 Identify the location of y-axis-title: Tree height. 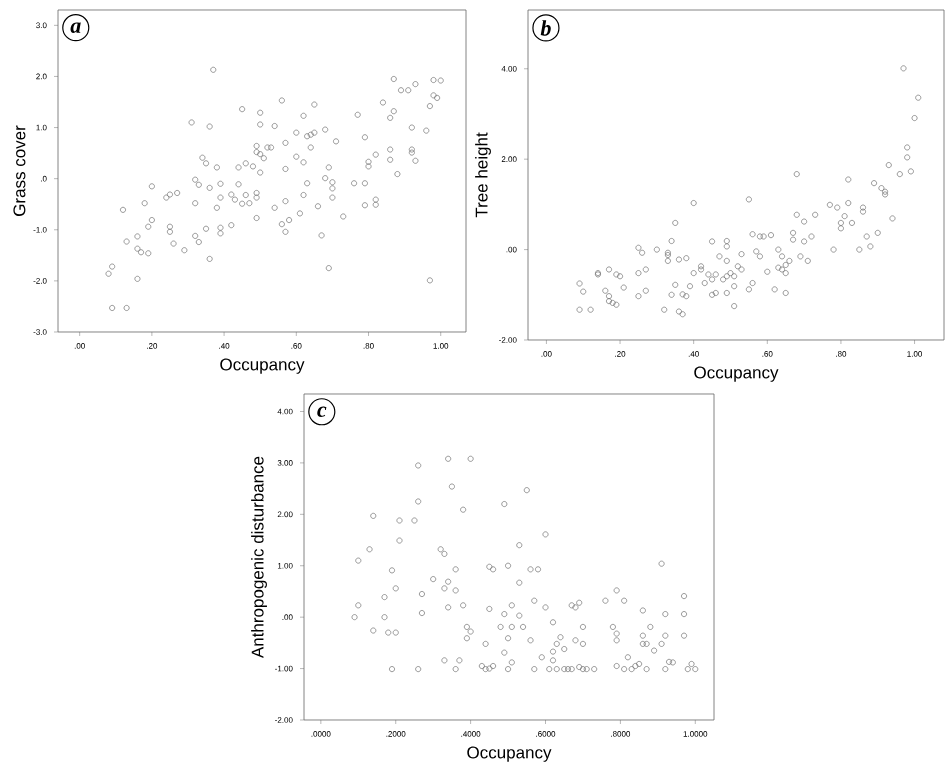
(483, 175).